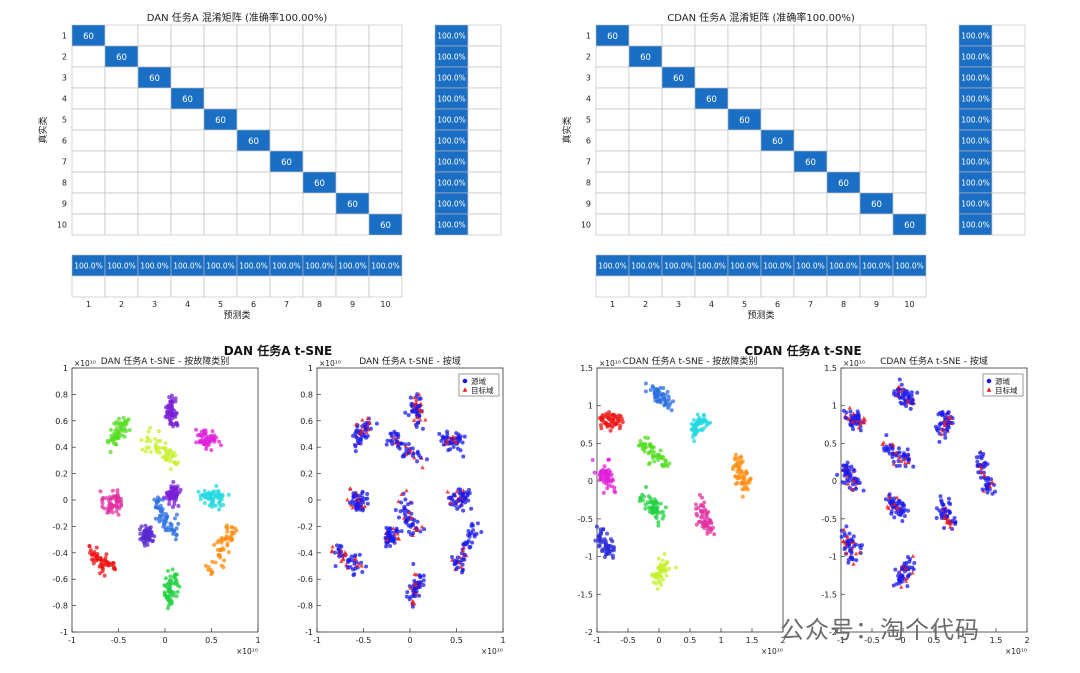 The image size is (1080, 673). What do you see at coordinates (253, 304) in the screenshot?
I see `cm-col-label: 6` at bounding box center [253, 304].